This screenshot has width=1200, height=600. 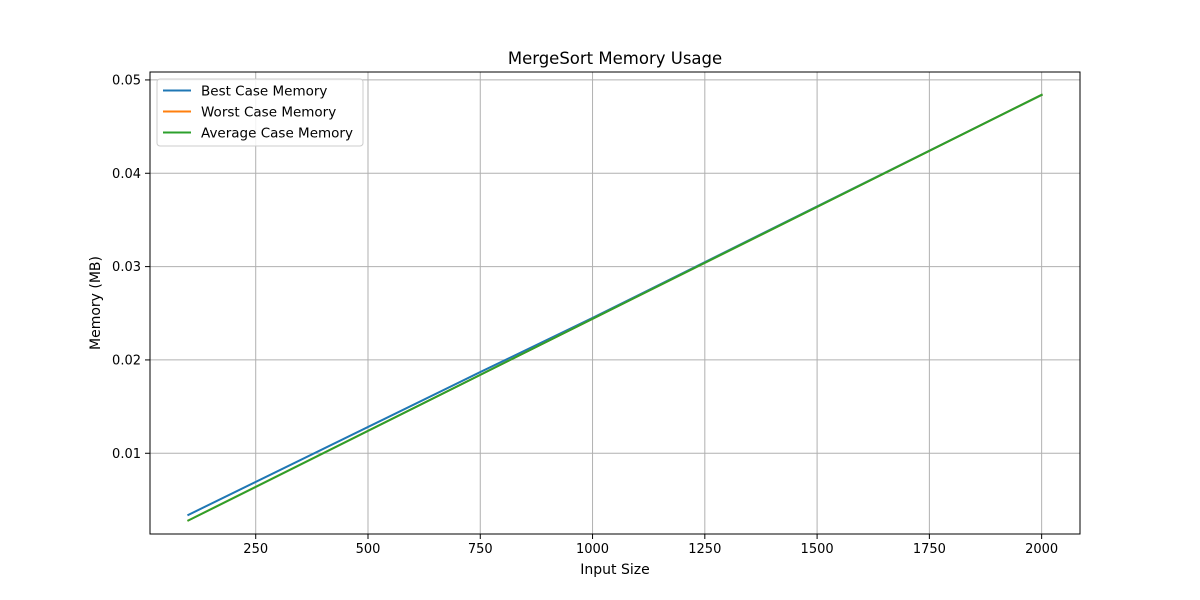 What do you see at coordinates (277, 134) in the screenshot?
I see `legend-label: Average Case Memory` at bounding box center [277, 134].